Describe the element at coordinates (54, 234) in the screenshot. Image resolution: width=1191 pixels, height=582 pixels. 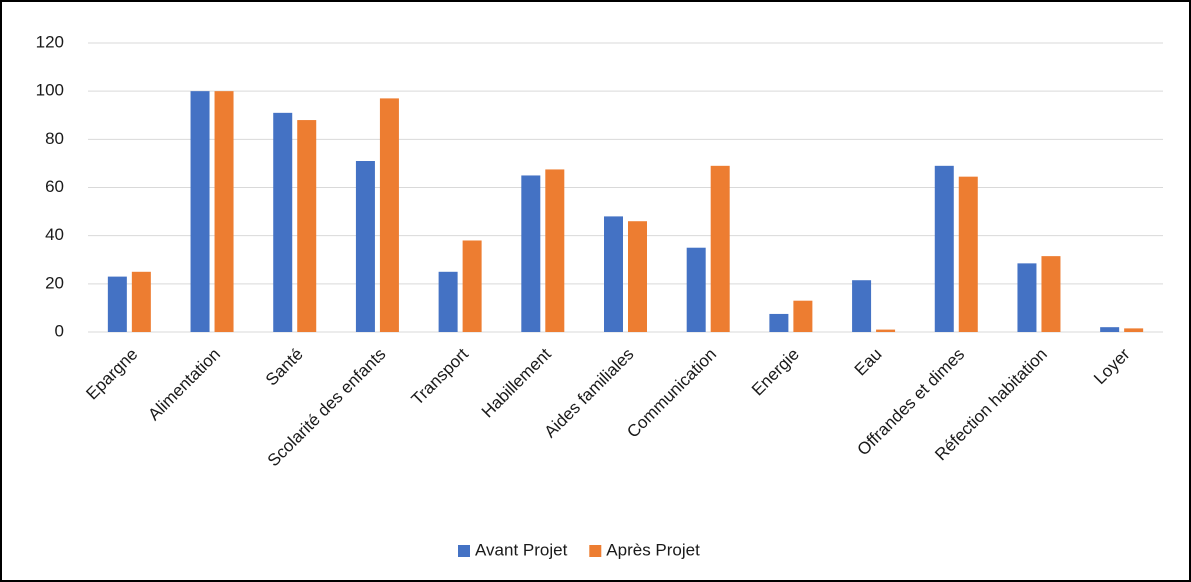
I see `y-tick-label: 40` at that location.